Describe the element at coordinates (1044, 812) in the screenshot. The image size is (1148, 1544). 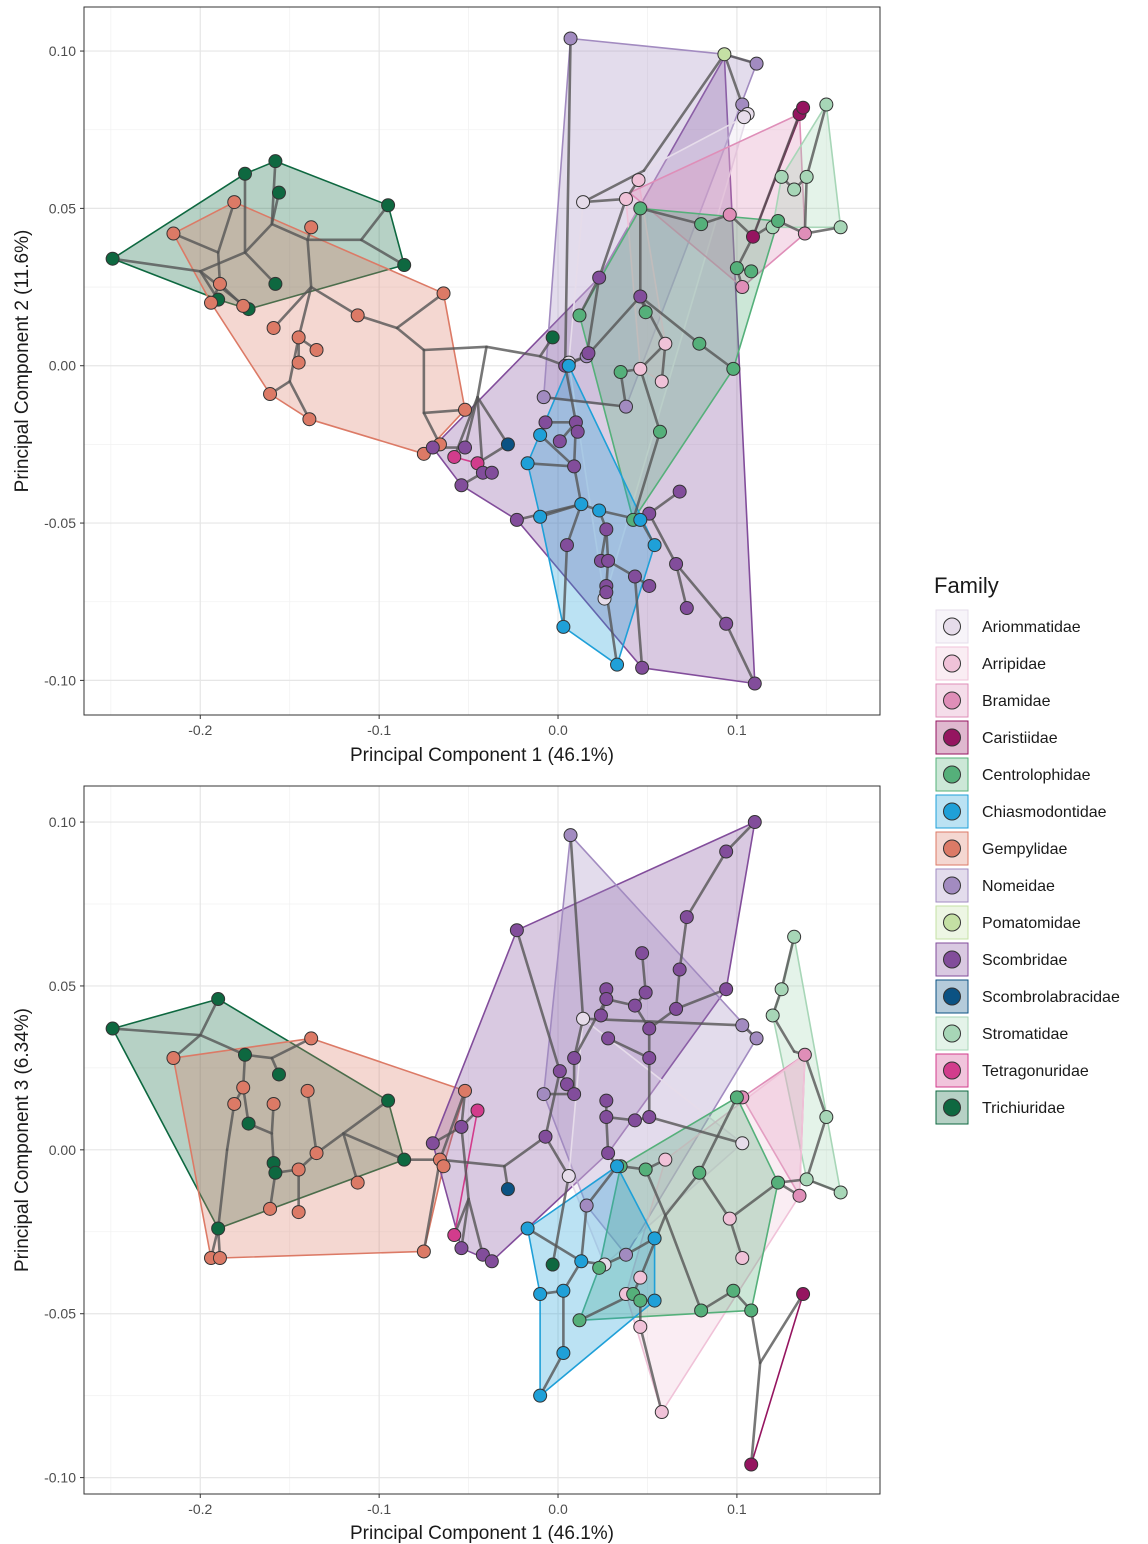
I see `legend-label: Chiasmodontidae` at that location.